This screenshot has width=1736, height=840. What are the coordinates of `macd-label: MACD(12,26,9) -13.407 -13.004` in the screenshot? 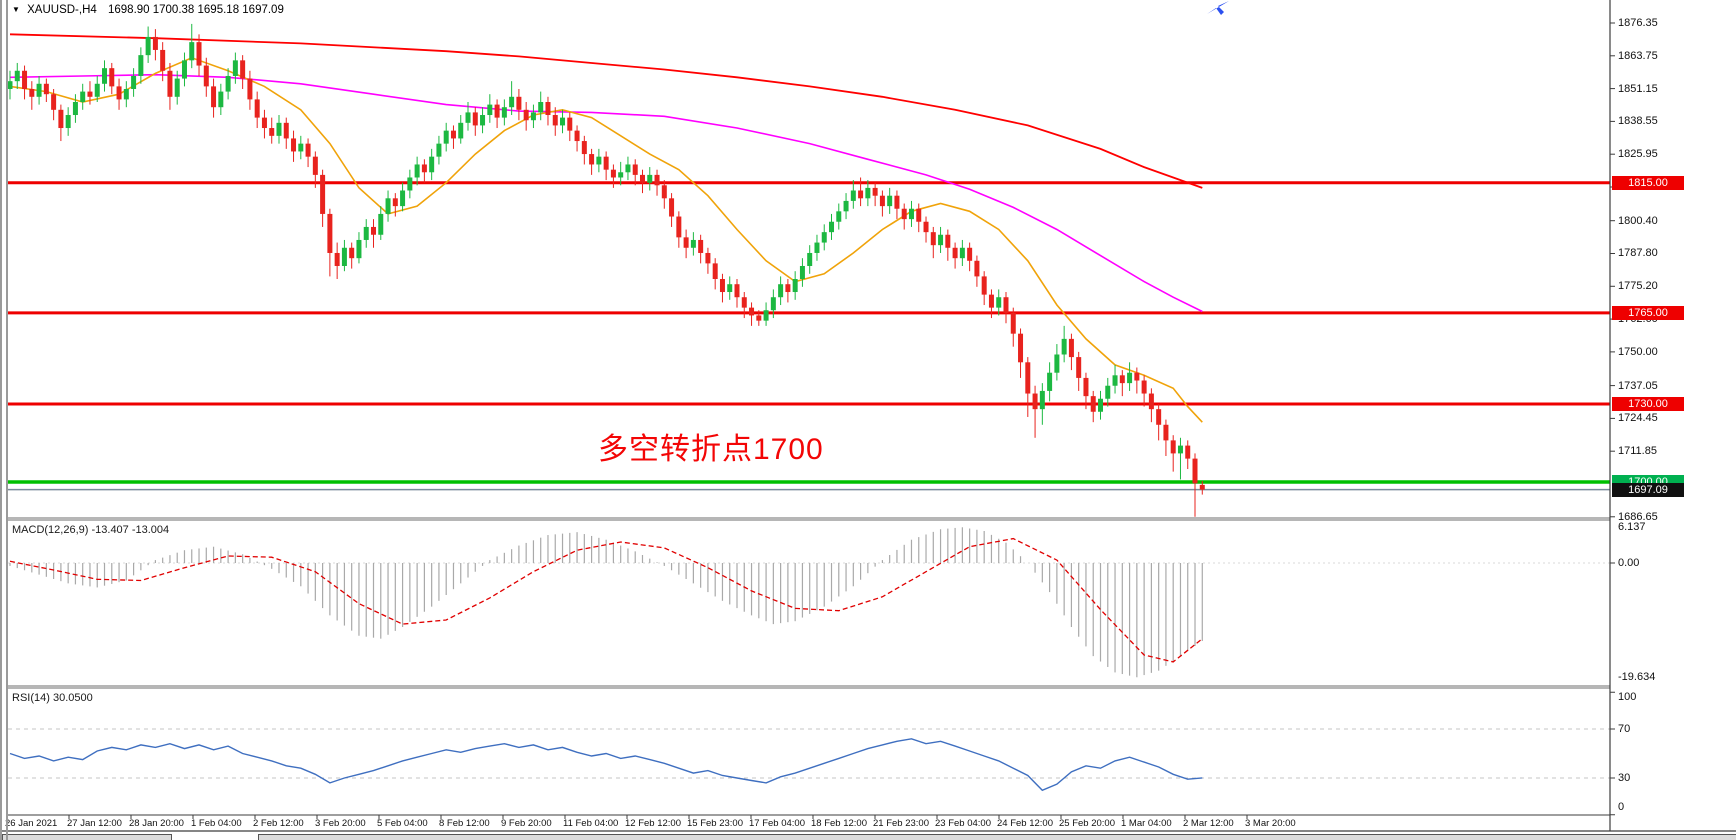 It's located at (91, 530).